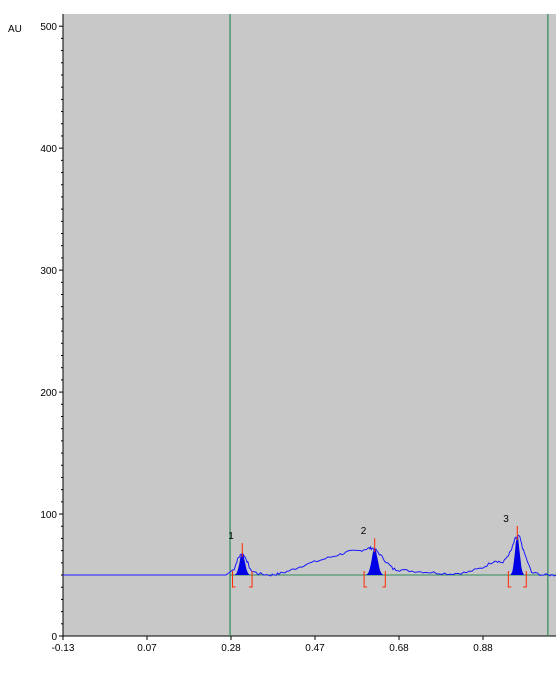 The image size is (559, 682). What do you see at coordinates (63, 648) in the screenshot?
I see `x-tick-label: -0.13` at bounding box center [63, 648].